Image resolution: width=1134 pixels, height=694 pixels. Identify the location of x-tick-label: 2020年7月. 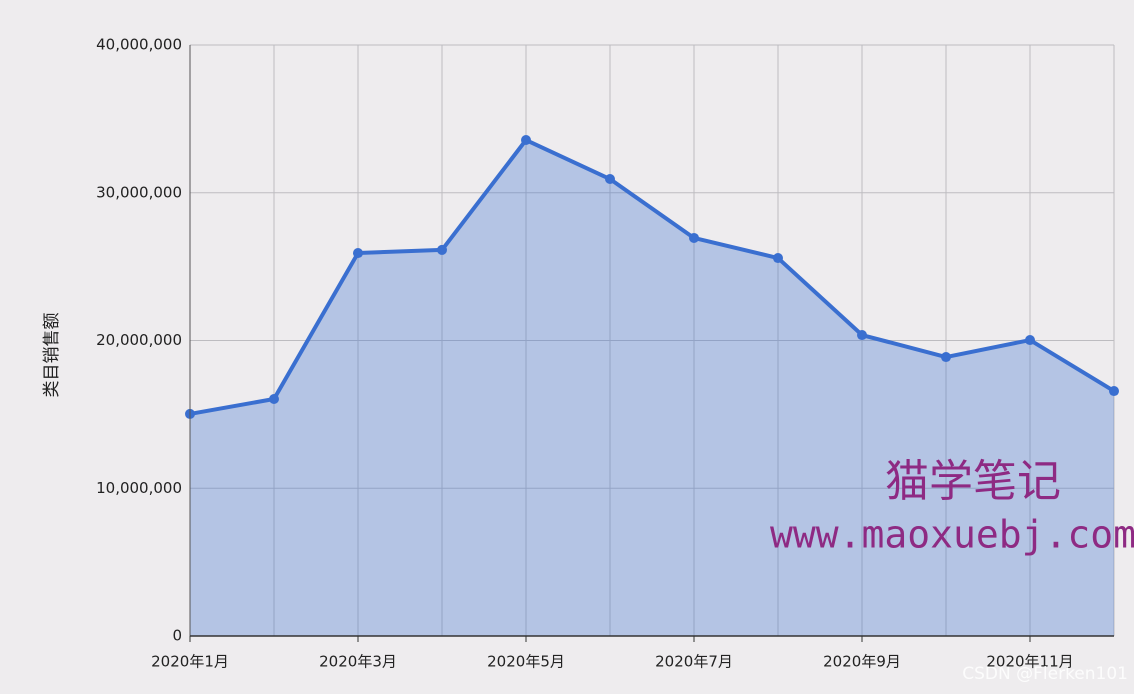
(694, 662).